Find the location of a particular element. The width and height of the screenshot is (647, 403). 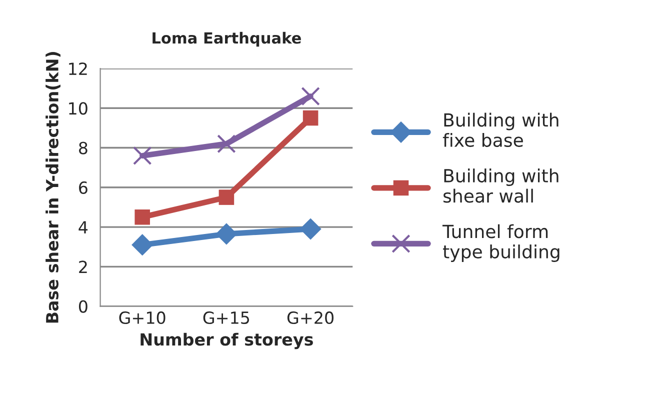

y-tick-label: 8 is located at coordinates (83, 148).